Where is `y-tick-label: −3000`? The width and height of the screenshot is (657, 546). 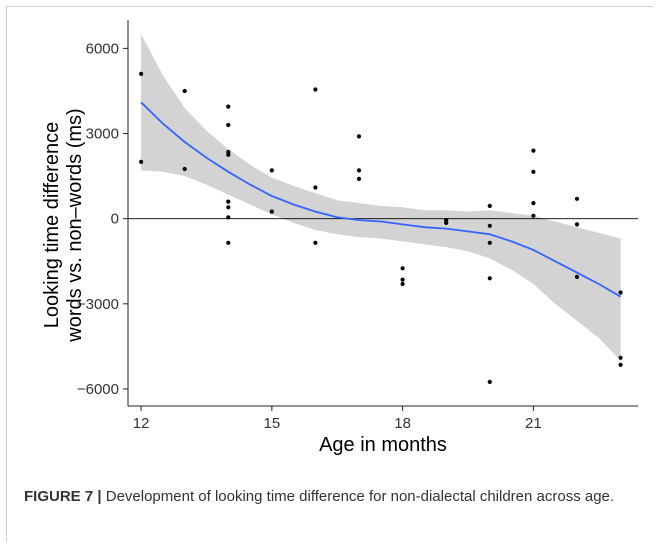
y-tick-label: −3000 is located at coordinates (98, 304).